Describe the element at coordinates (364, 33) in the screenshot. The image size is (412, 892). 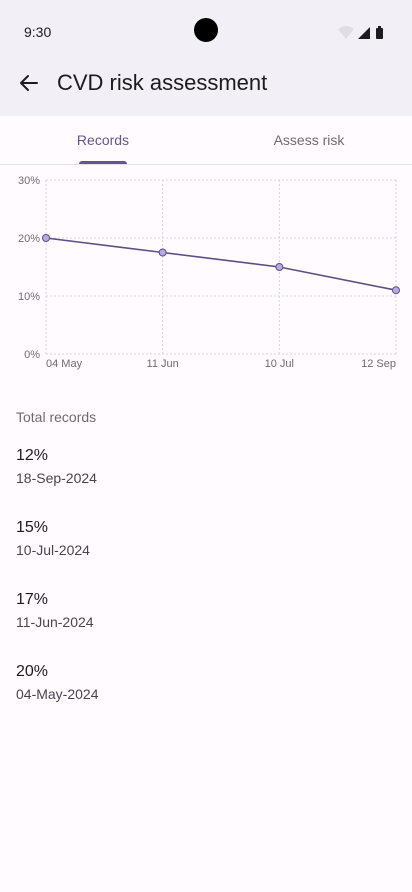
I see `signal-icon` at that location.